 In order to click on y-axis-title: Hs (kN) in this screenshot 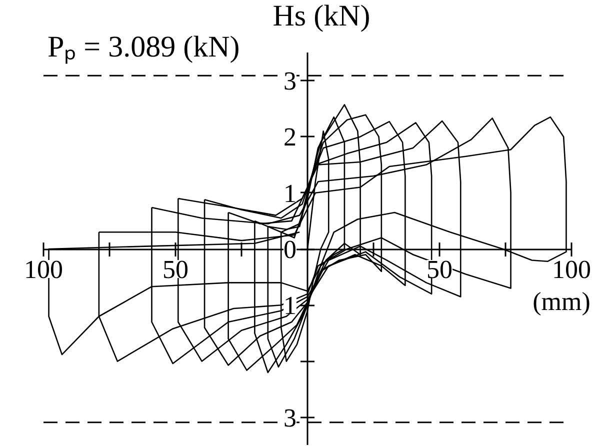, I will do `click(321, 16)`.